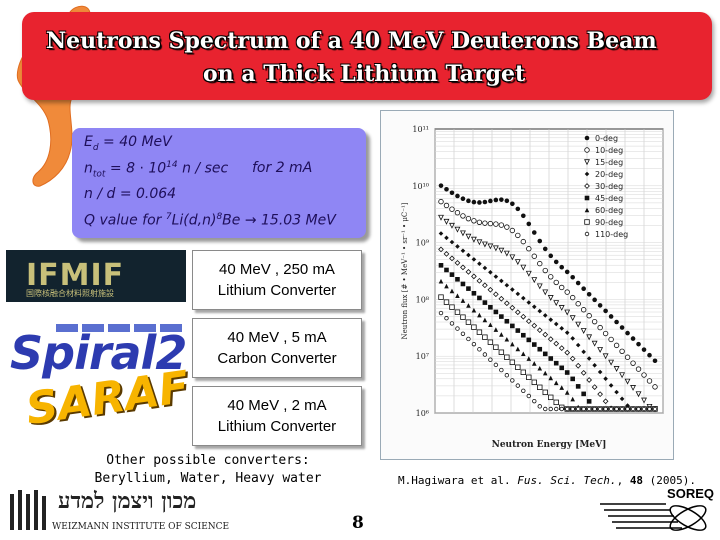 Image resolution: width=720 pixels, height=540 pixels. What do you see at coordinates (70, 293) in the screenshot?
I see `ifmif-logo-subtext: 国際核融合材料照射施設` at bounding box center [70, 293].